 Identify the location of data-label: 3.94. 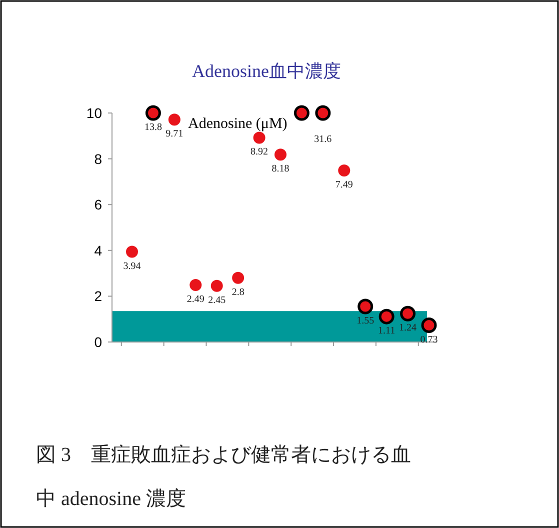
(132, 266).